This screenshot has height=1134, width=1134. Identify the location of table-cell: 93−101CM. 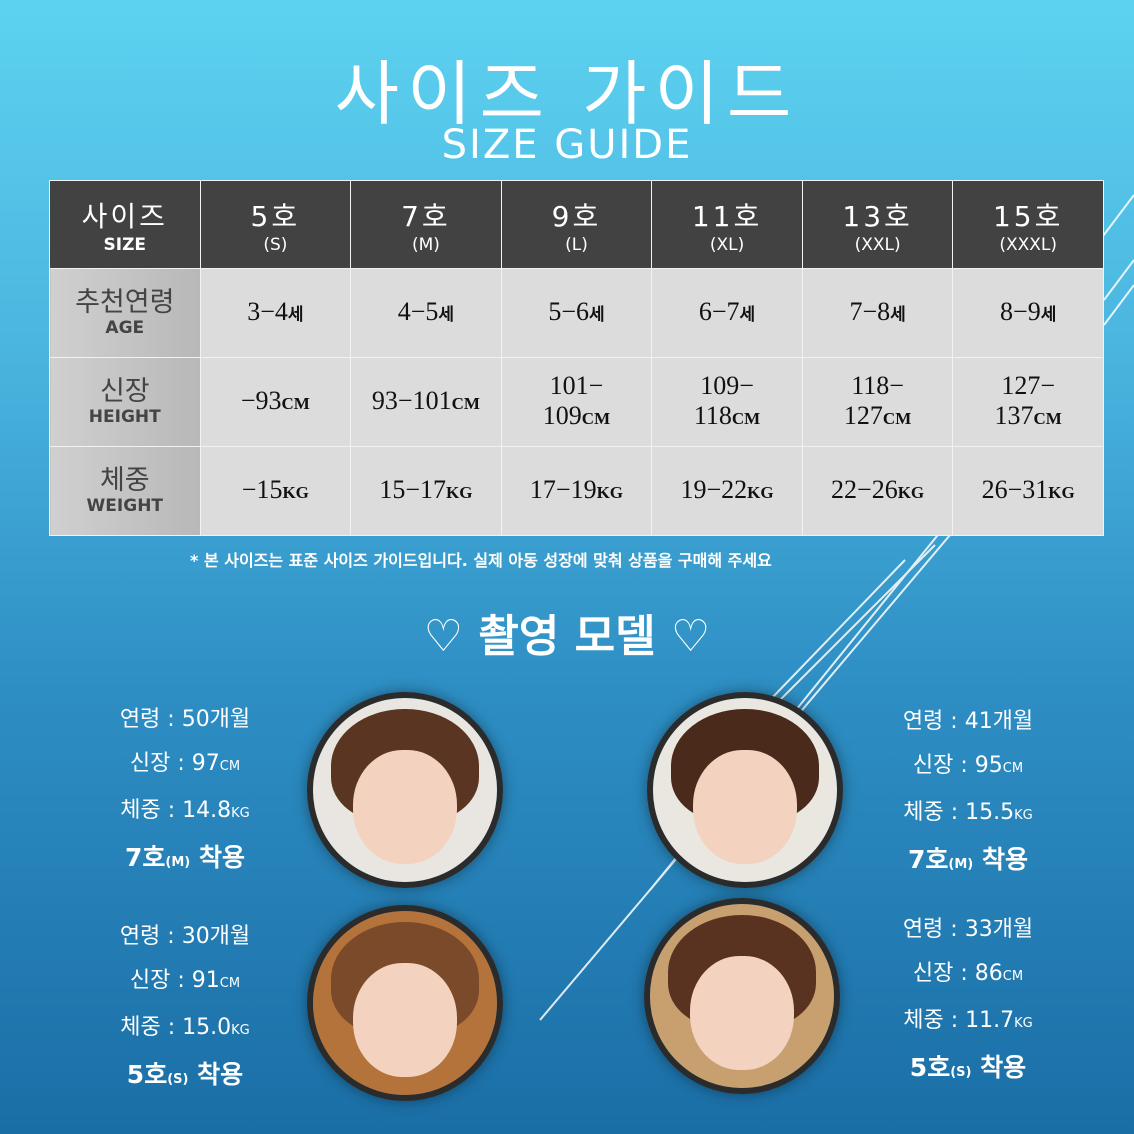
(426, 402).